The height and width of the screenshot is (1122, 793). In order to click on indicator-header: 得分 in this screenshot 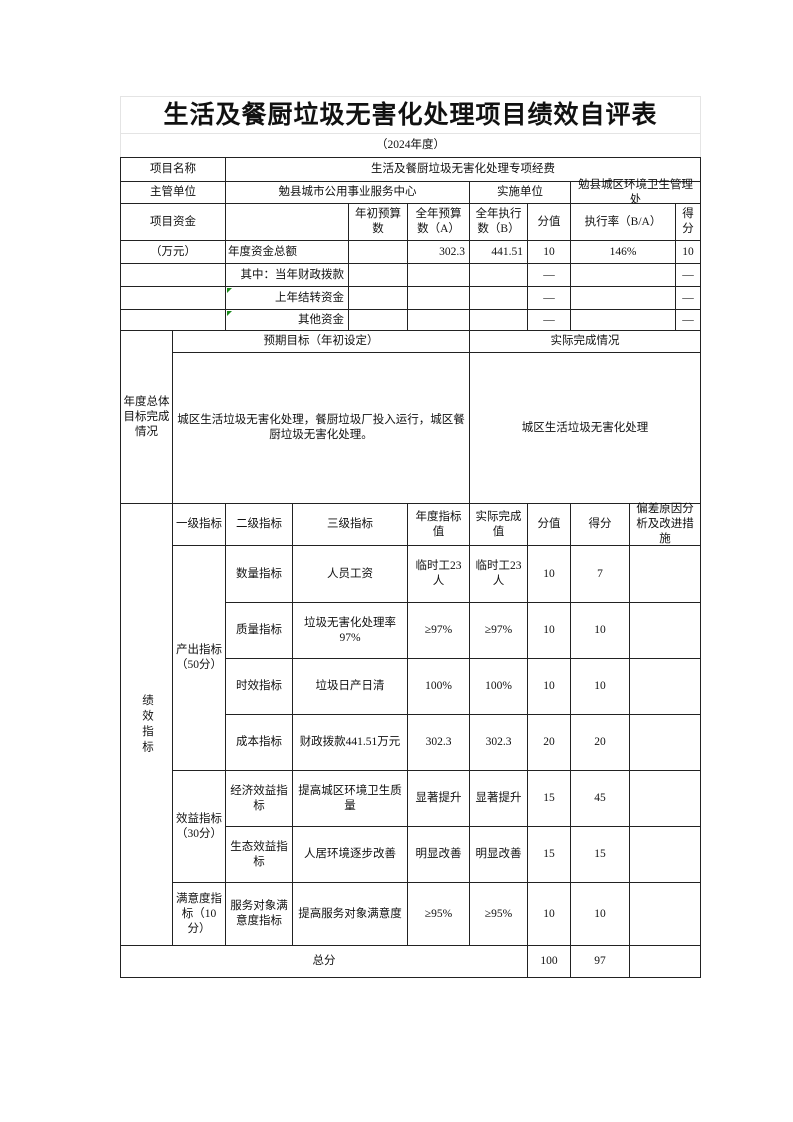, I will do `click(600, 524)`.